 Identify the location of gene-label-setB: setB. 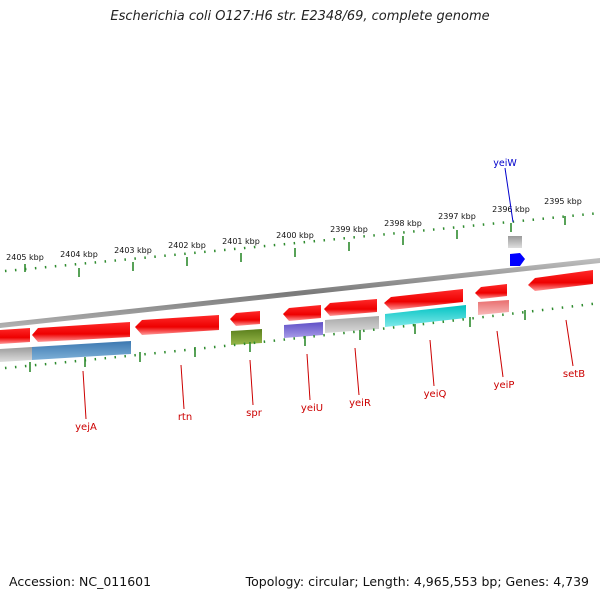
(574, 374).